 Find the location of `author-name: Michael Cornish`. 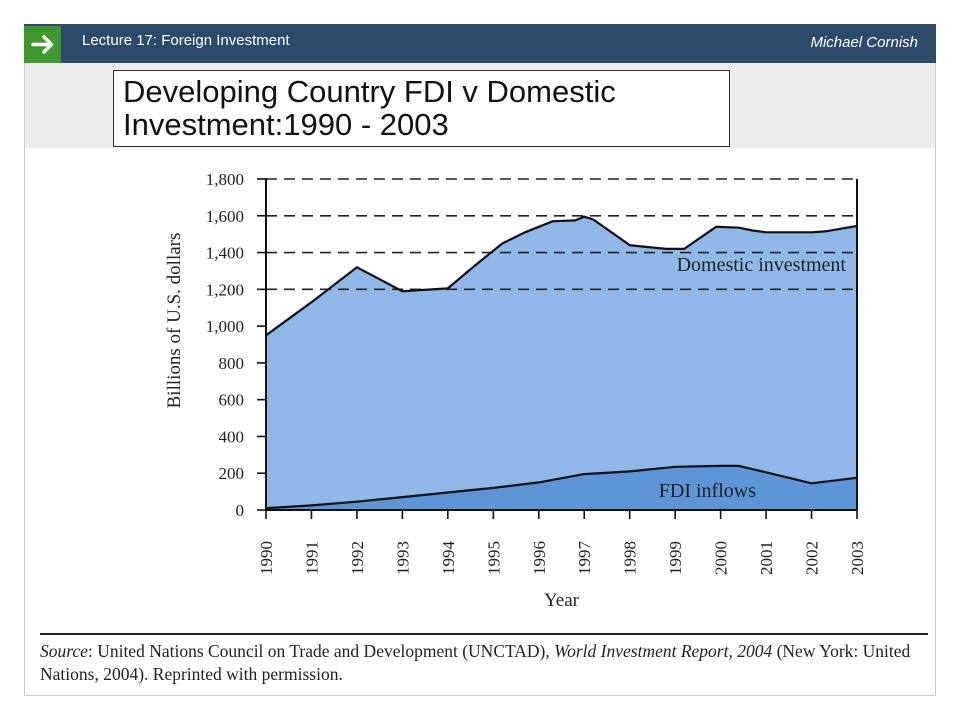

author-name: Michael Cornish is located at coordinates (864, 42).